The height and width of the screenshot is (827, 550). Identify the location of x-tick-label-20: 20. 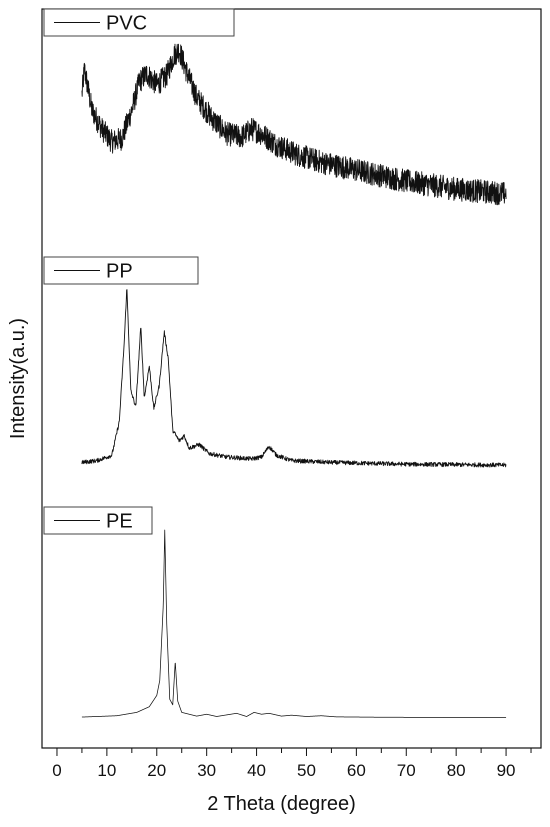
(156, 770).